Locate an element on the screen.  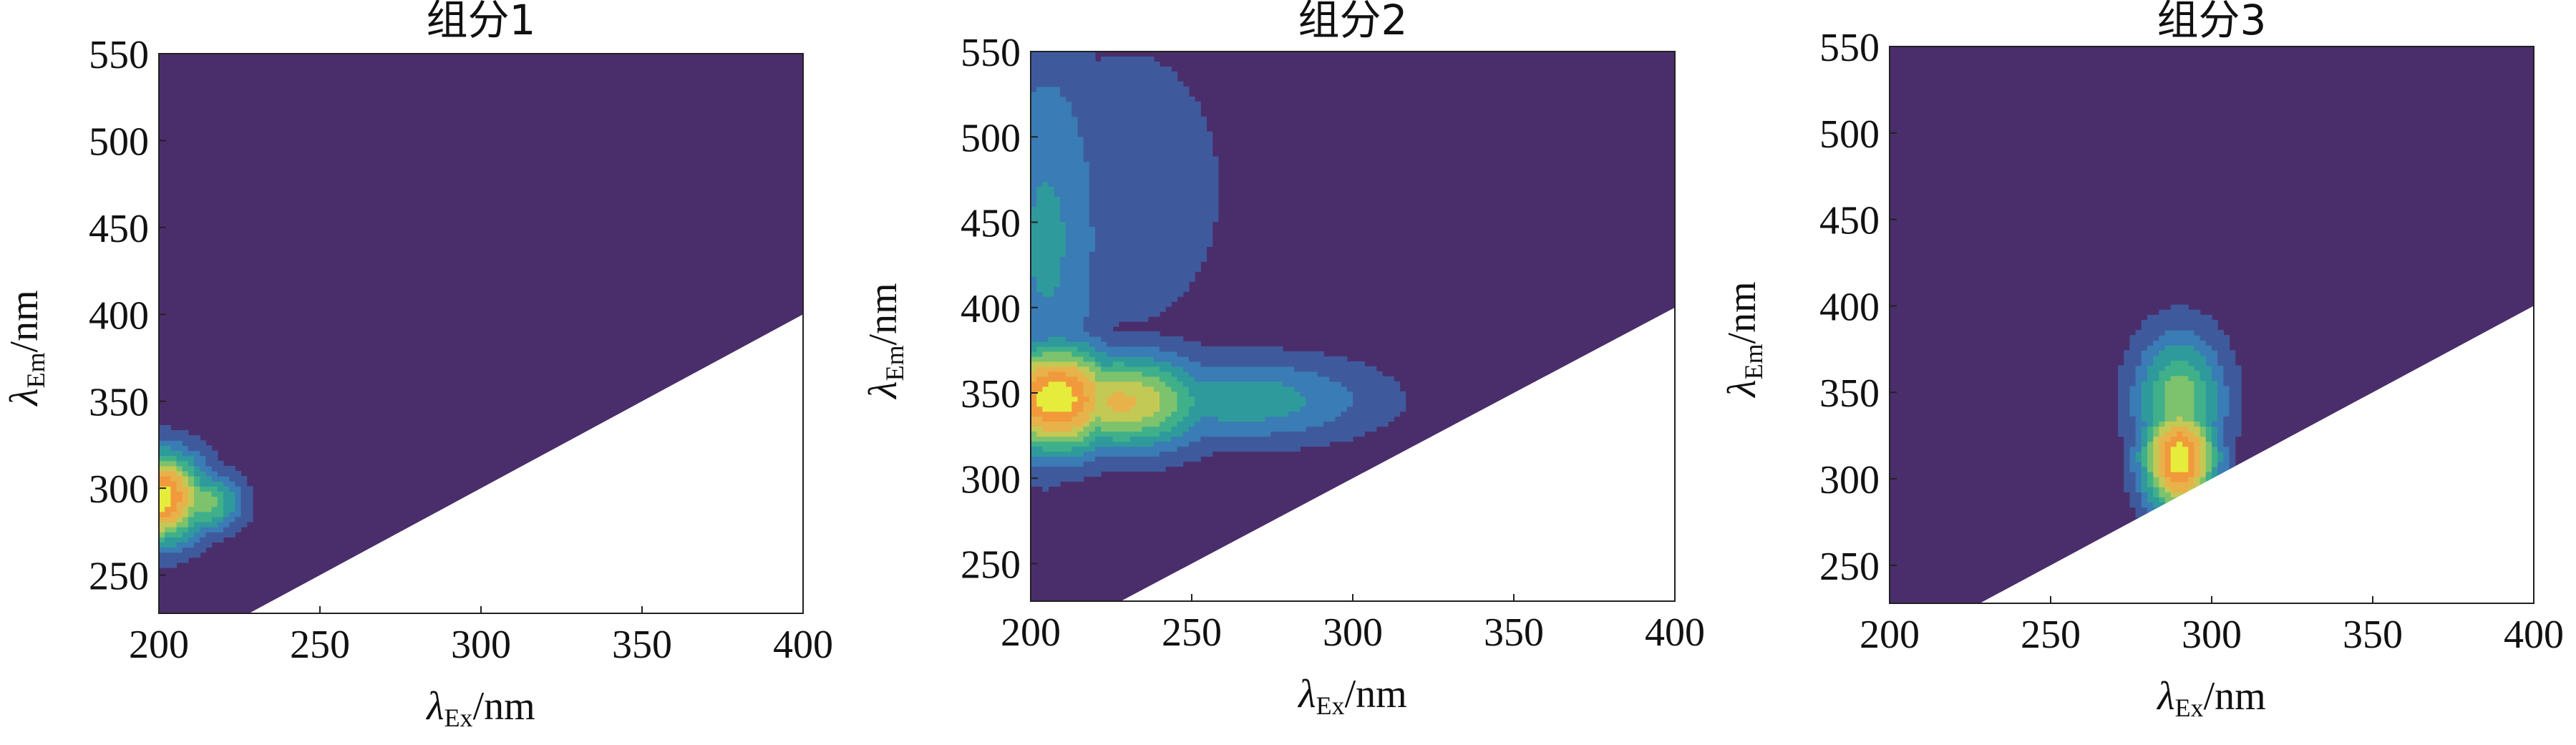
chart-title: 组分2 is located at coordinates (1353, 22).